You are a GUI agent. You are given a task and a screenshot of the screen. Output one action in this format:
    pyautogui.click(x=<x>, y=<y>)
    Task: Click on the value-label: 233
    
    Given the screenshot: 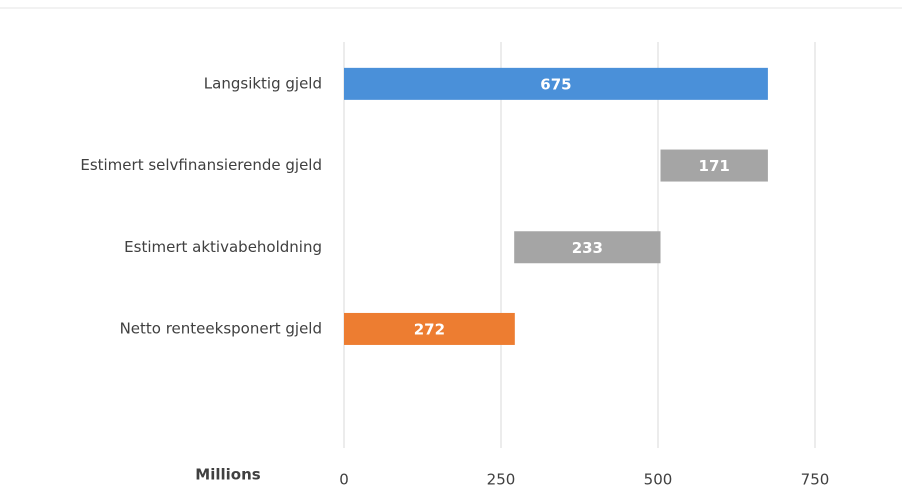 What is the action you would take?
    pyautogui.click(x=587, y=248)
    